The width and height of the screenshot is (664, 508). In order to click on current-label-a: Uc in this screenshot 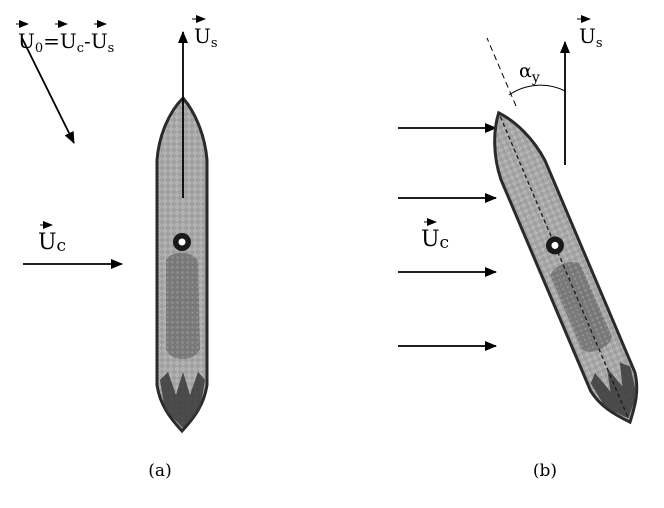, I will do `click(52, 238)`.